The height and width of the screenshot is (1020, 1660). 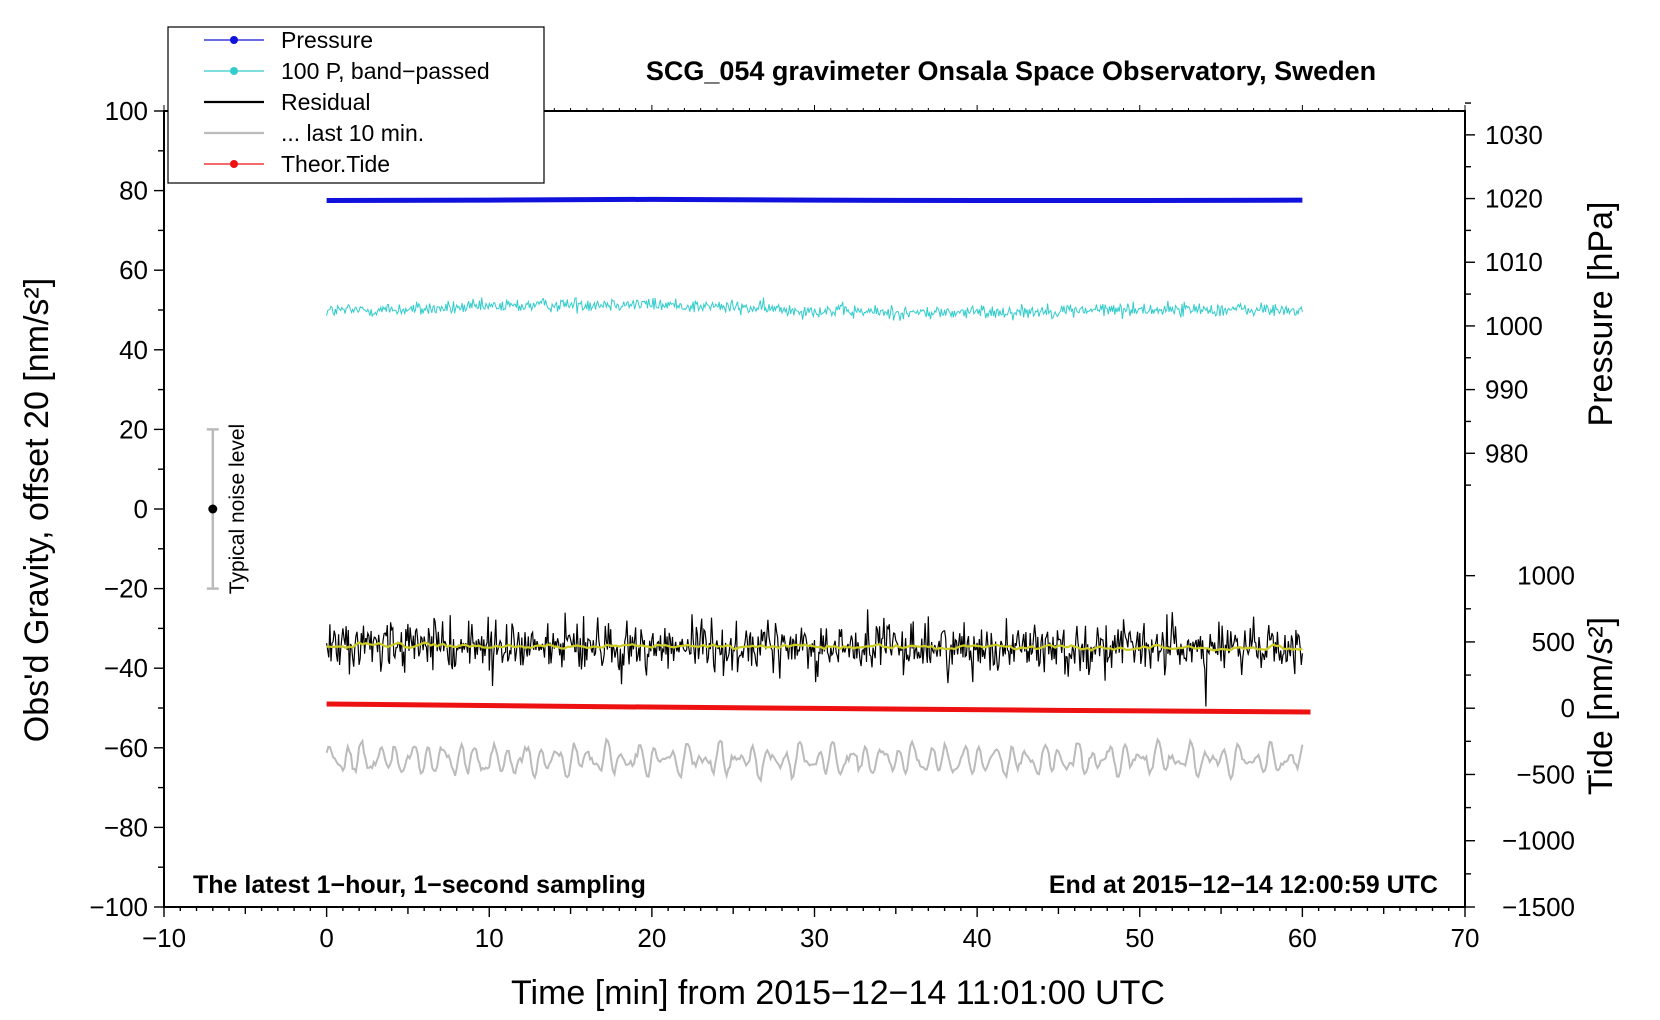 What do you see at coordinates (1538, 907) in the screenshot?
I see `tide-tick-label: −1500` at bounding box center [1538, 907].